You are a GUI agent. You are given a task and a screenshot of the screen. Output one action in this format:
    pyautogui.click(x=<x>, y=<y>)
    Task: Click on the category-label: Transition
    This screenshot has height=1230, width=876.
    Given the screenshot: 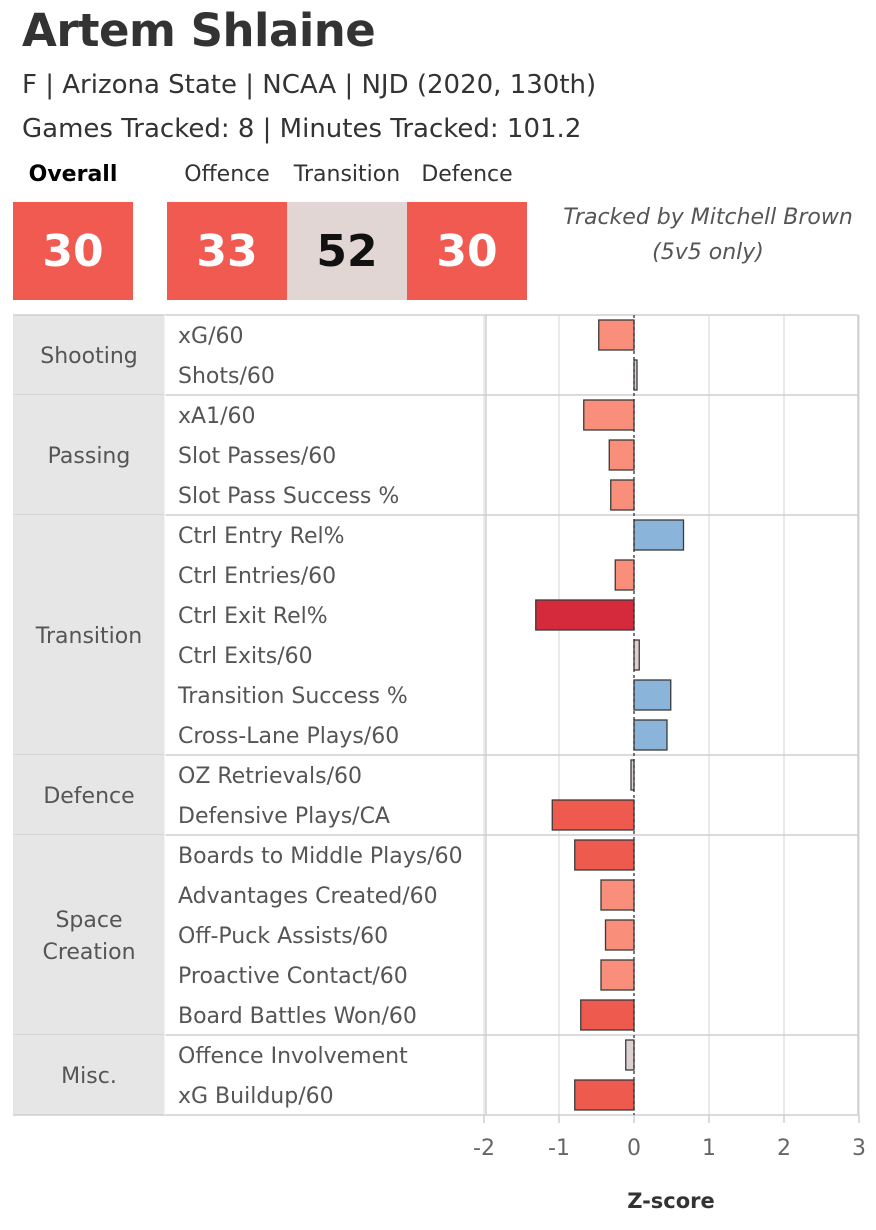 What is the action you would take?
    pyautogui.click(x=88, y=636)
    